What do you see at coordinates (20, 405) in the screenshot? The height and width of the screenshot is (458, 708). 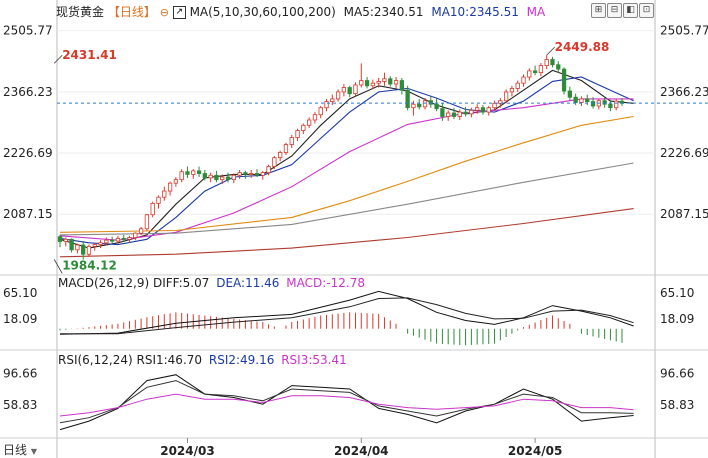 I see `rsi-y-tick-left: 58.83` at bounding box center [20, 405].